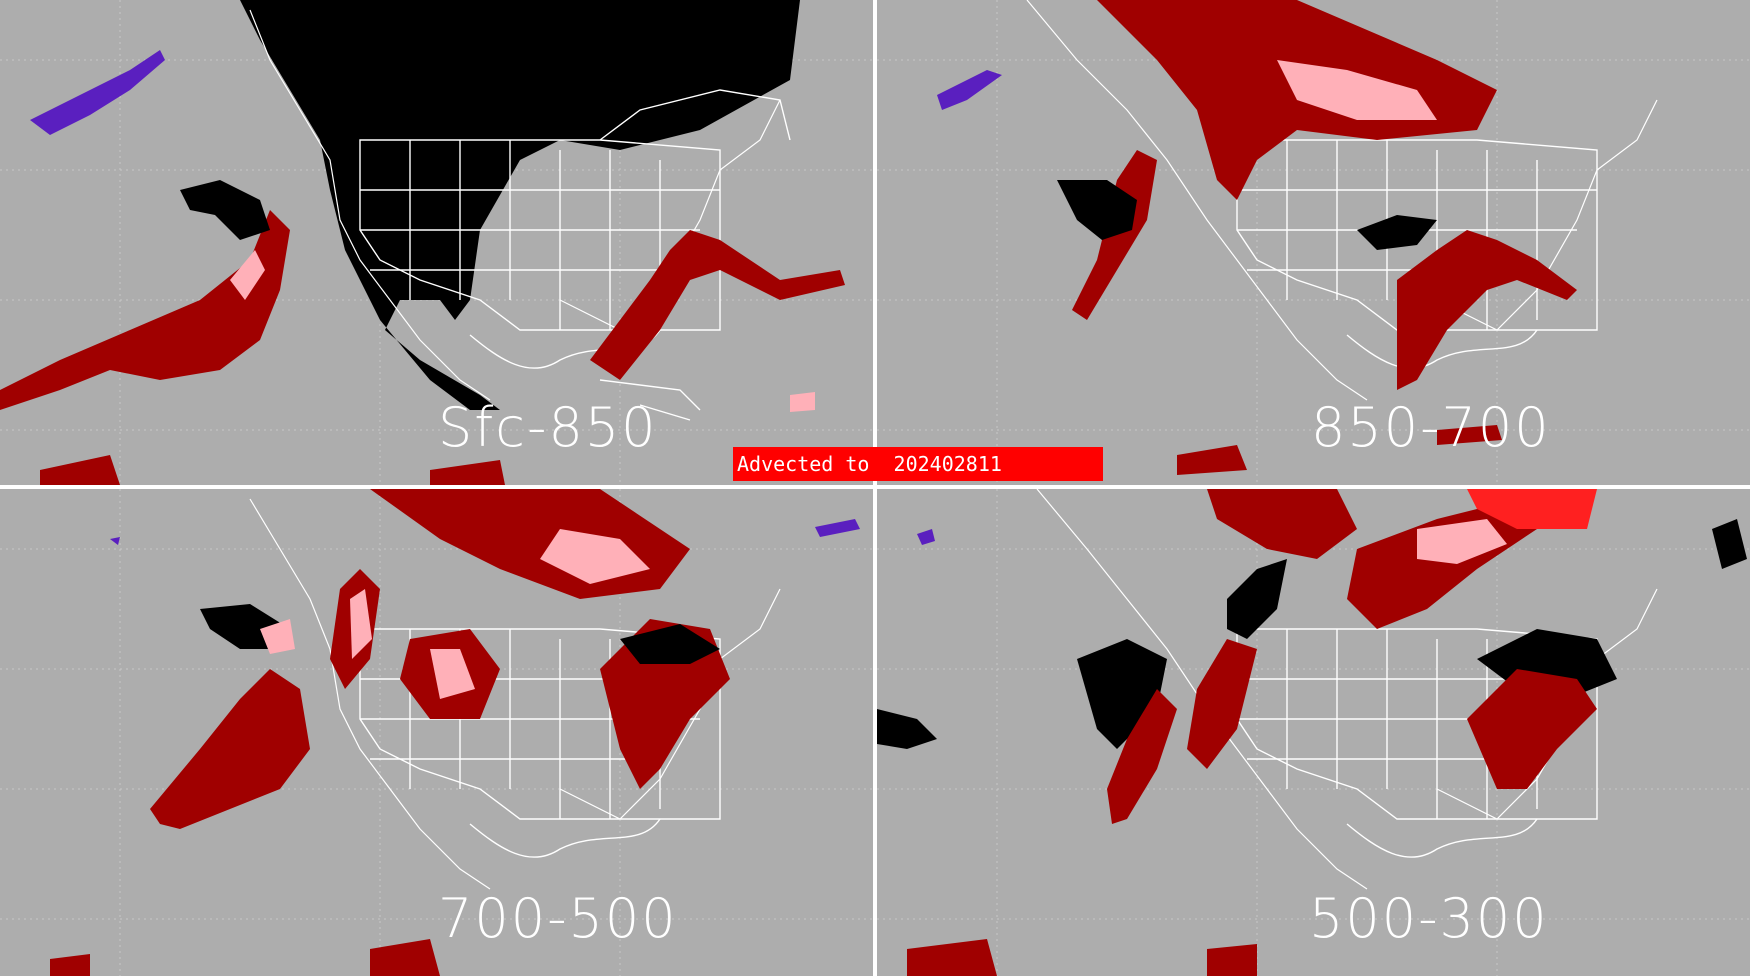 Image resolution: width=1750 pixels, height=976 pixels. I want to click on panel-title: 700-500, so click(558, 918).